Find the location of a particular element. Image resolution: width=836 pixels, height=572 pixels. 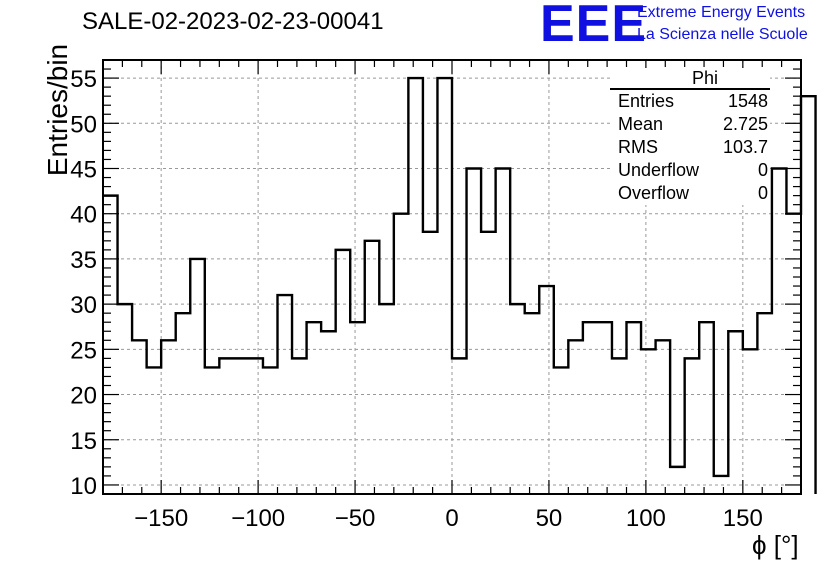

x-tick-label: 150 is located at coordinates (743, 518).